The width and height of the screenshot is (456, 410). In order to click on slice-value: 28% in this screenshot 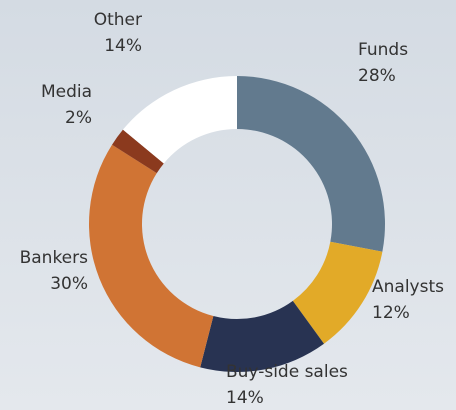, I will do `click(377, 76)`.